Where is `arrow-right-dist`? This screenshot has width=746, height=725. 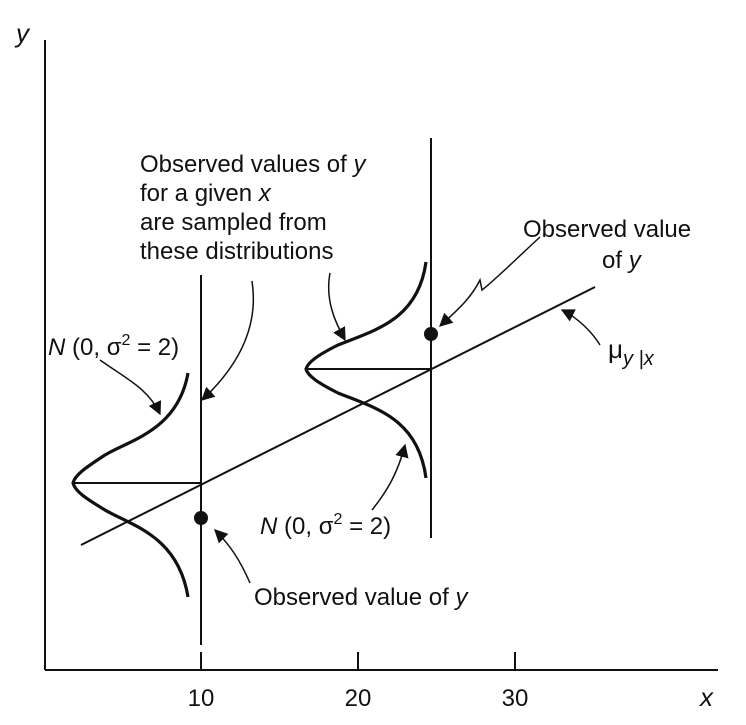 arrow-right-dist is located at coordinates (390, 477).